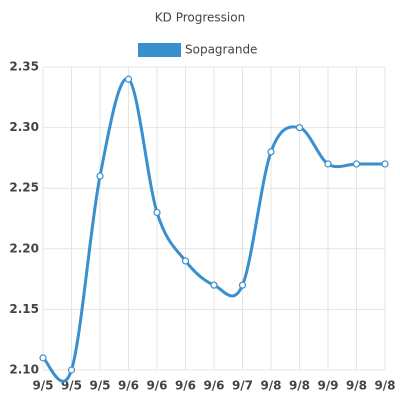 This screenshot has height=400, width=400. Describe the element at coordinates (24, 370) in the screenshot. I see `y-tick-label: 2.10` at that location.